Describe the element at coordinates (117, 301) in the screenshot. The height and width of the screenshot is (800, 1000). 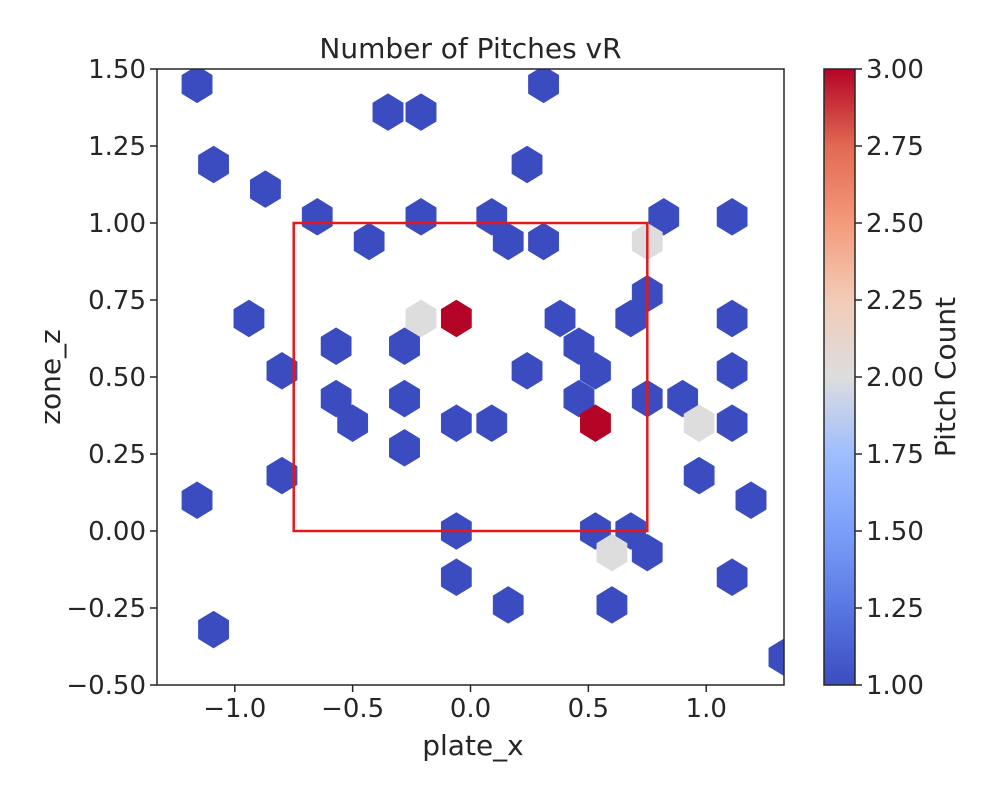
I see `y-tick-label: 0.75` at that location.